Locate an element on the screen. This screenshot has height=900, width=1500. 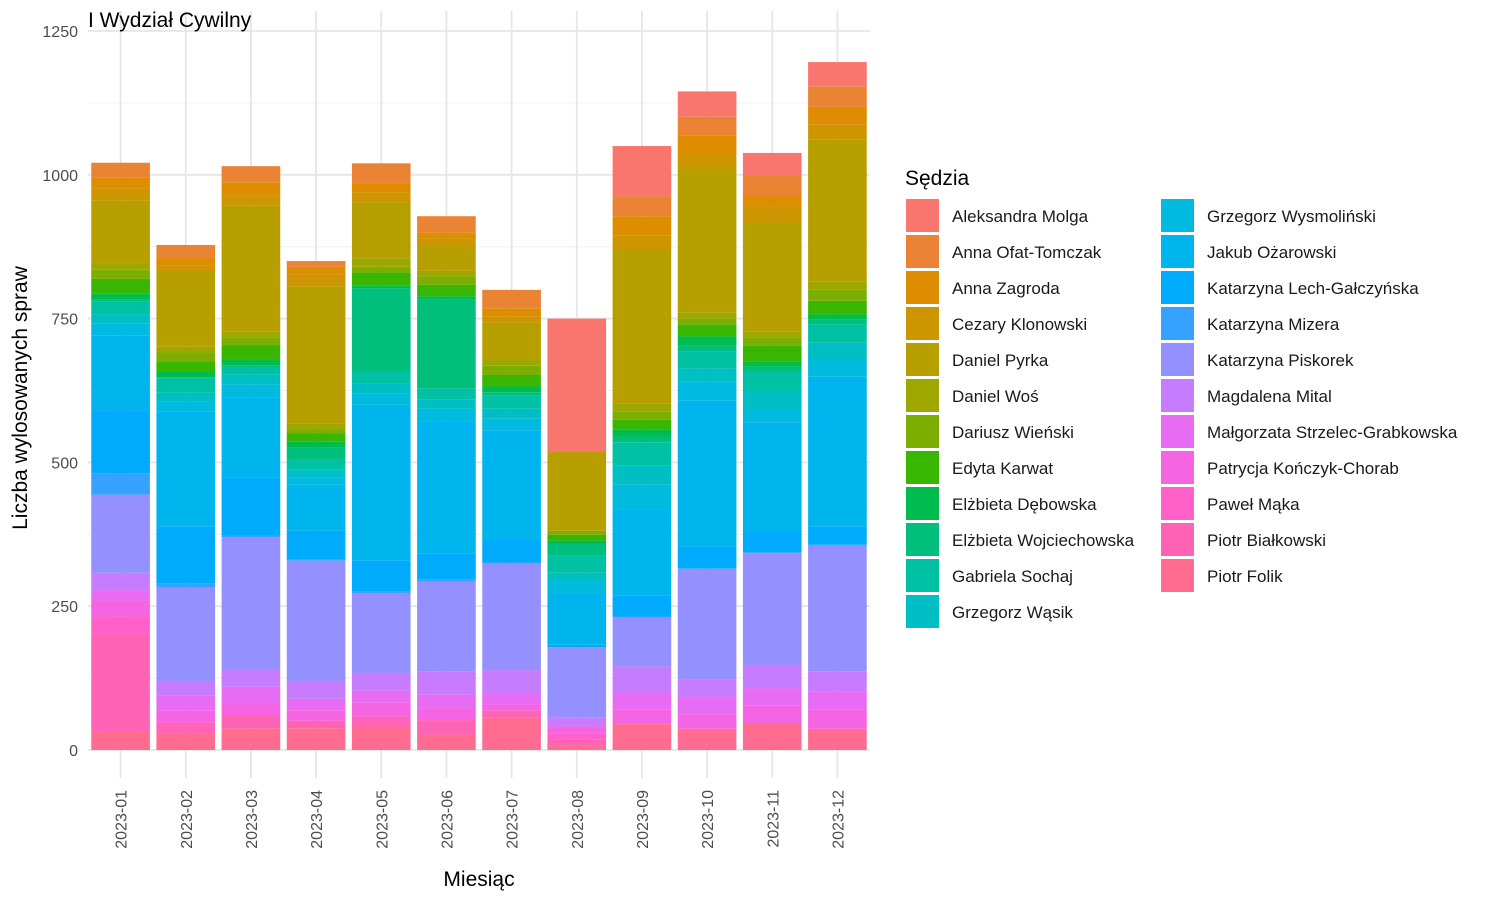
legend-item: Katarzyna Piskorek is located at coordinates (1257, 359).